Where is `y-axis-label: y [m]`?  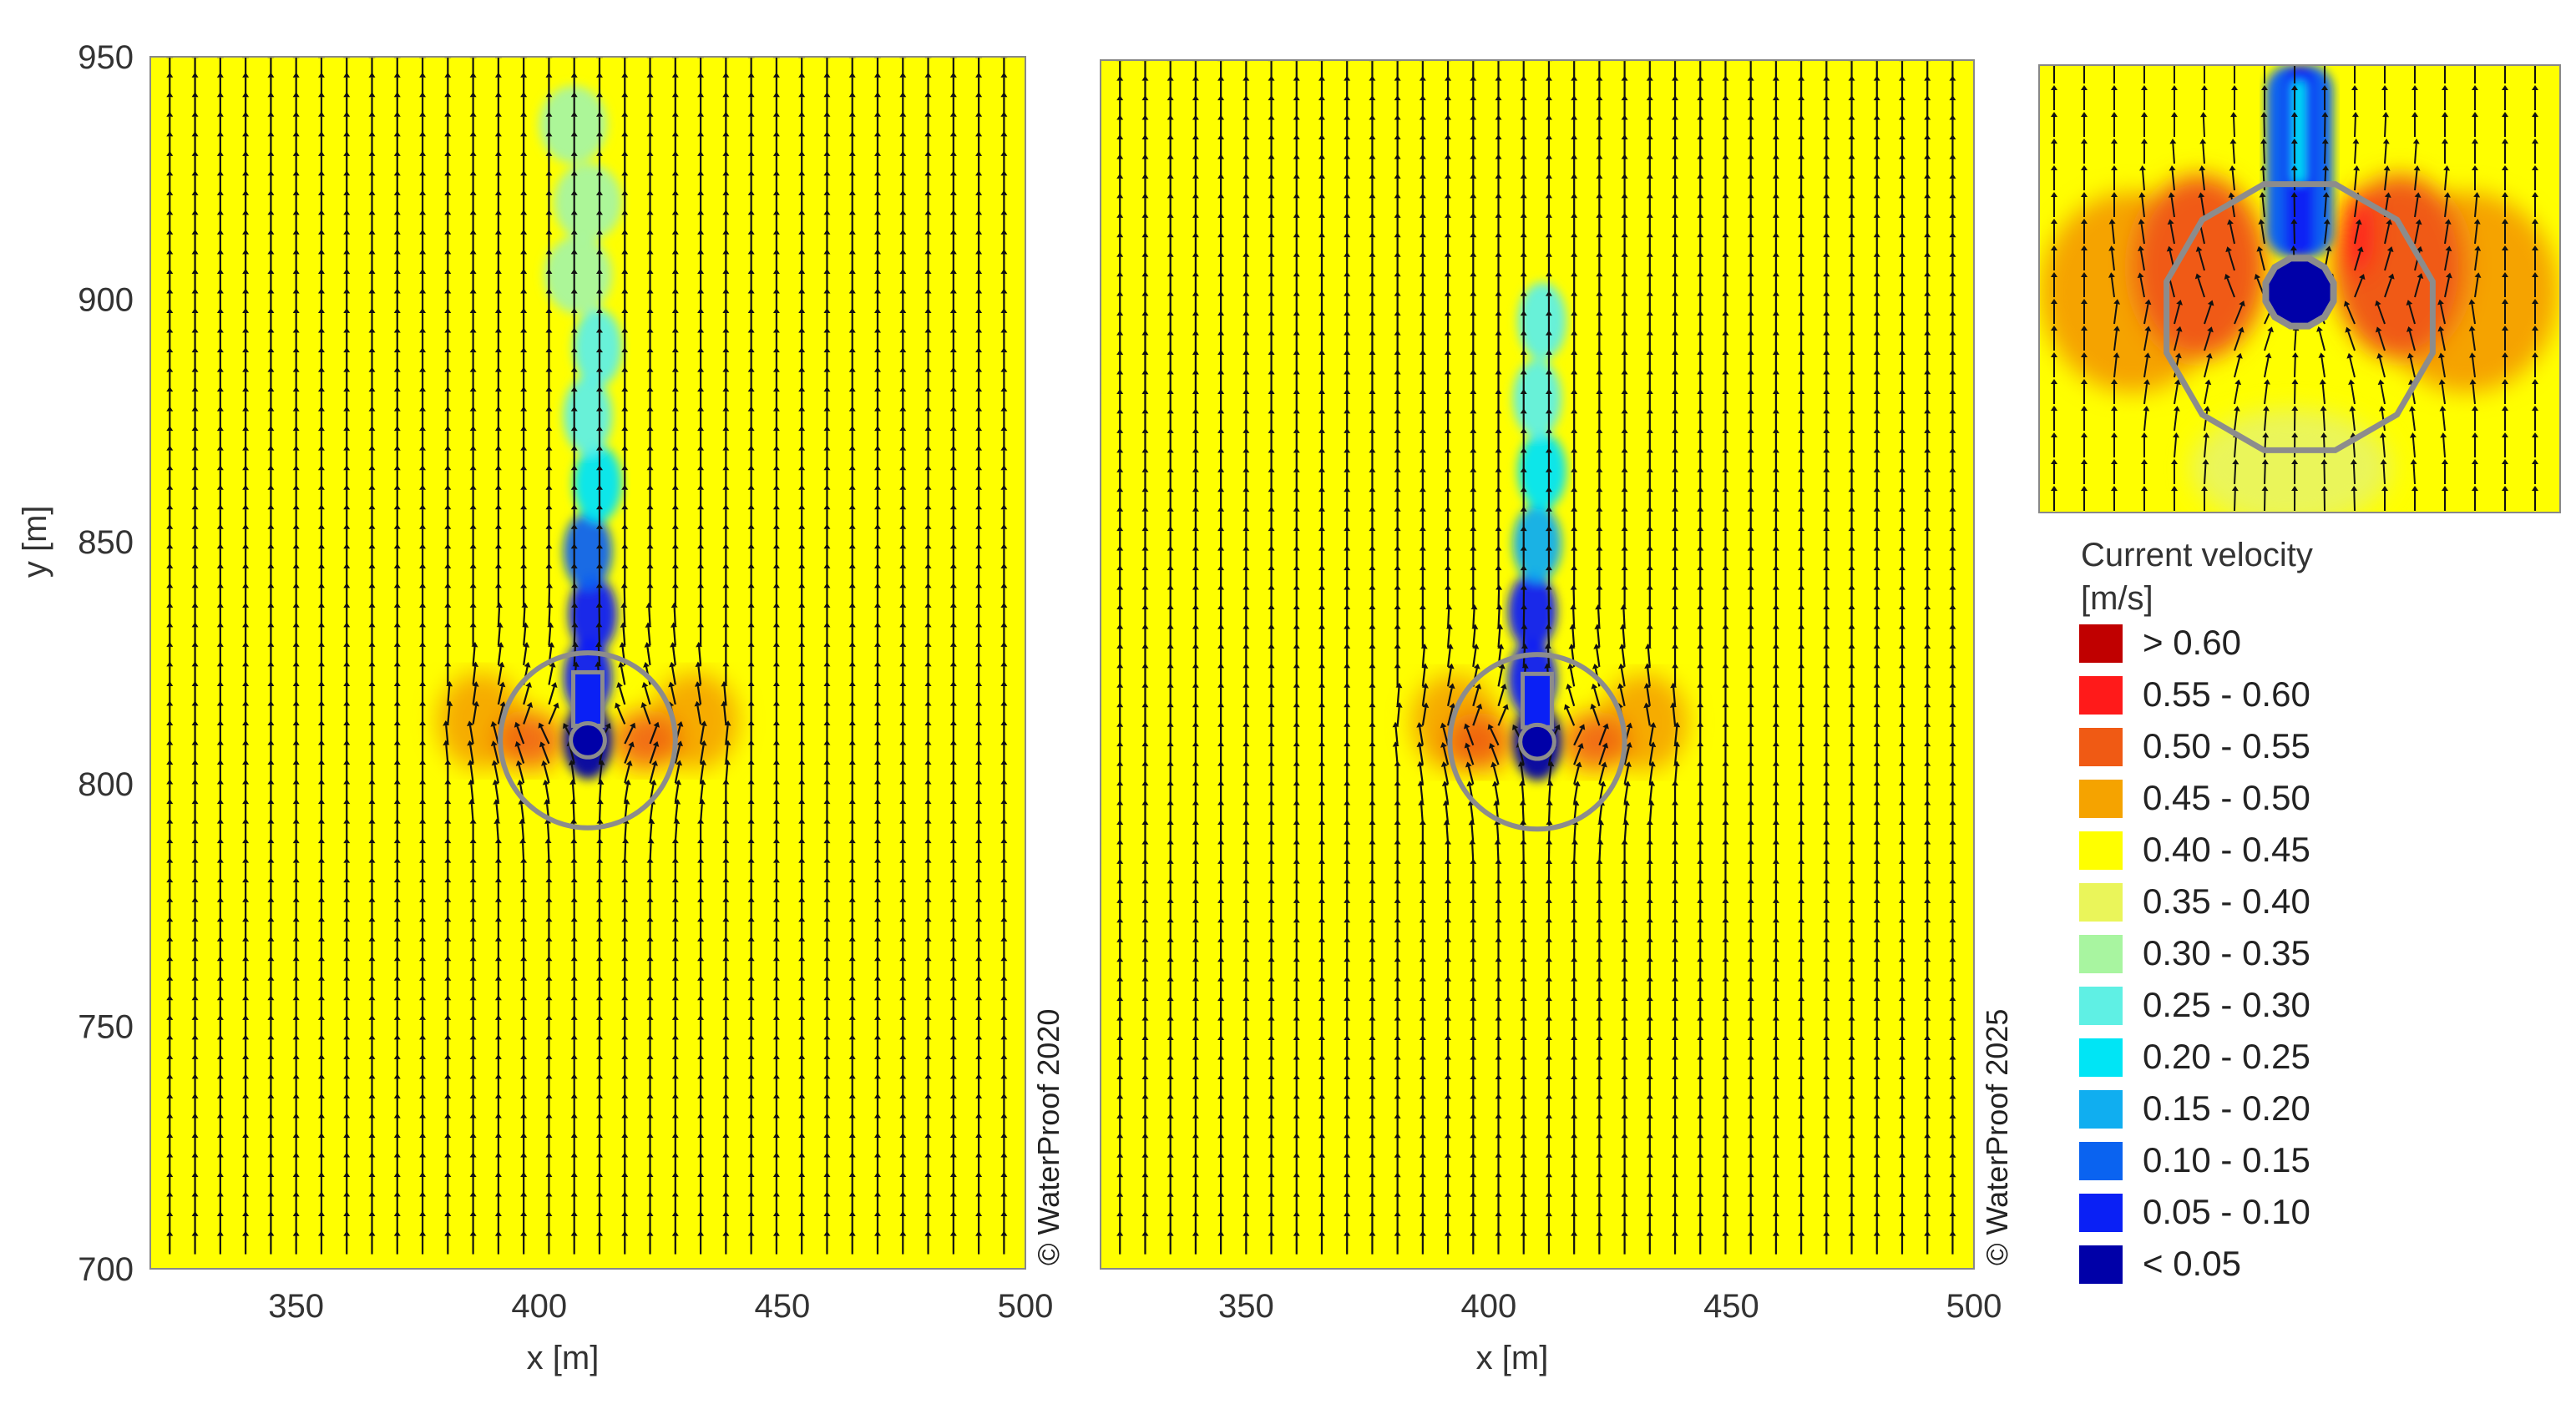
y-axis-label: y [m] is located at coordinates (35, 542).